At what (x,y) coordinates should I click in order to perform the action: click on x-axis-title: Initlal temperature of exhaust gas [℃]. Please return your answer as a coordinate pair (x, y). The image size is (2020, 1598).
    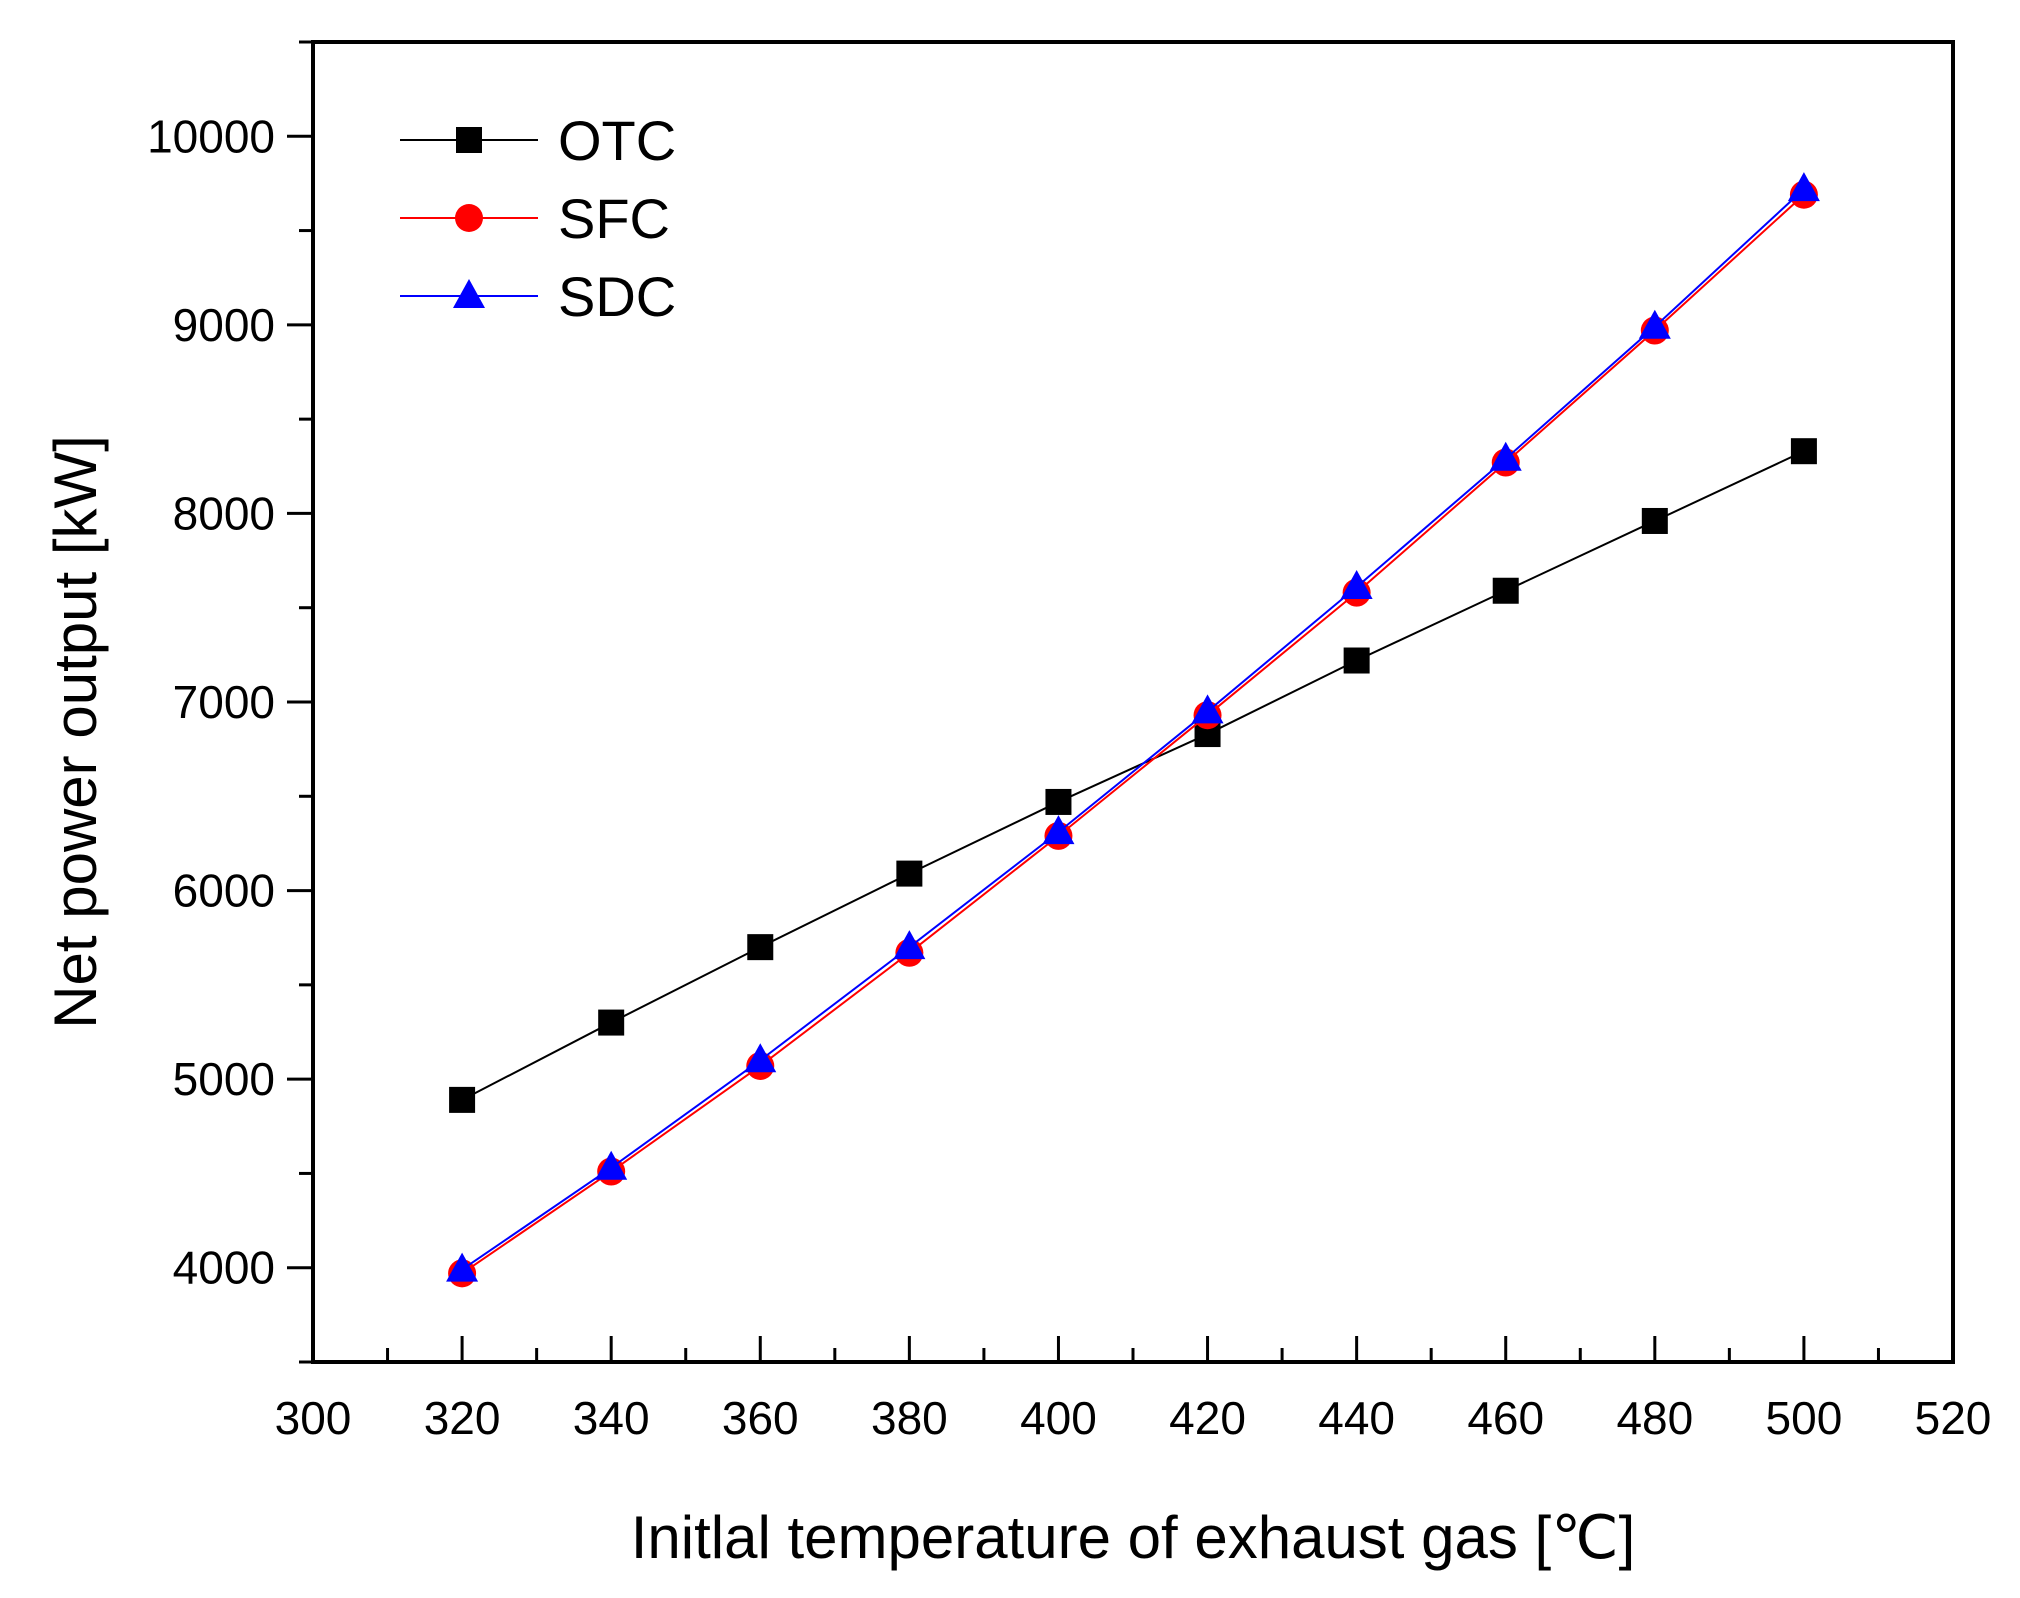
    Looking at the image, I should click on (1133, 1537).